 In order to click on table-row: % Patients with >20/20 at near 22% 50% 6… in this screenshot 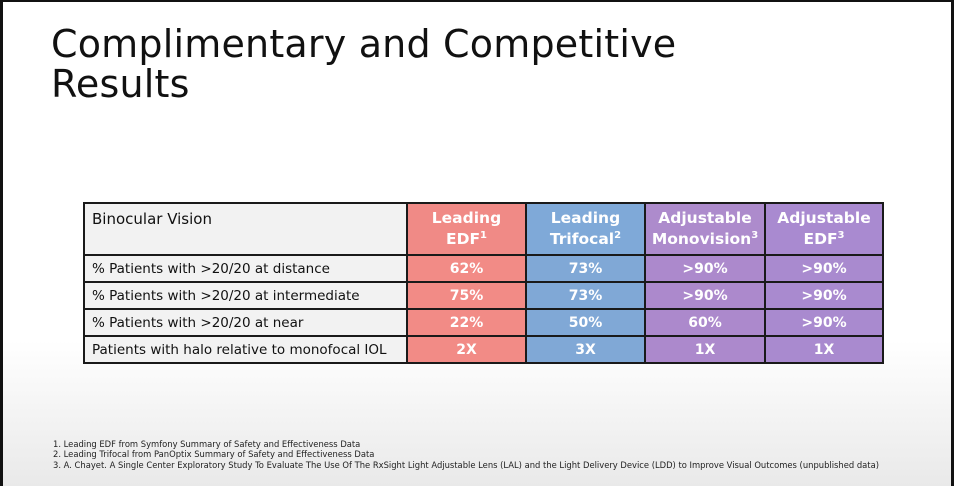, I will do `click(483, 322)`.